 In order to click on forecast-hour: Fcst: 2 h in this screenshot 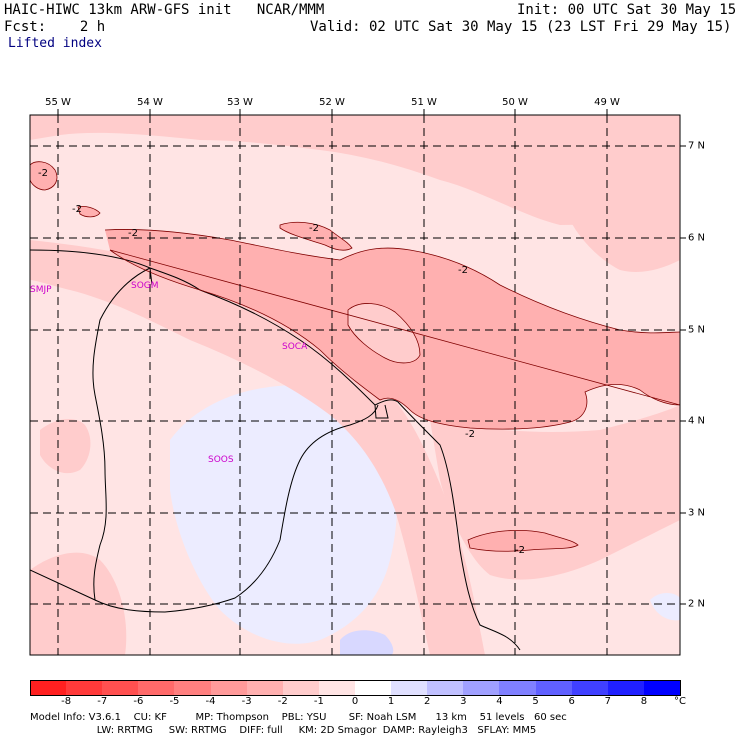, I will do `click(55, 27)`.